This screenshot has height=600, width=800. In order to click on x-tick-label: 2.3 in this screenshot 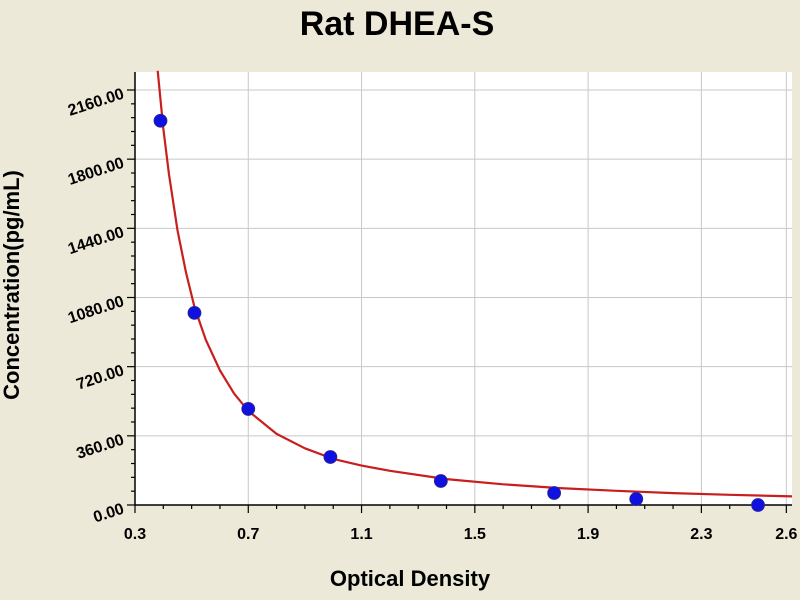, I will do `click(701, 534)`.